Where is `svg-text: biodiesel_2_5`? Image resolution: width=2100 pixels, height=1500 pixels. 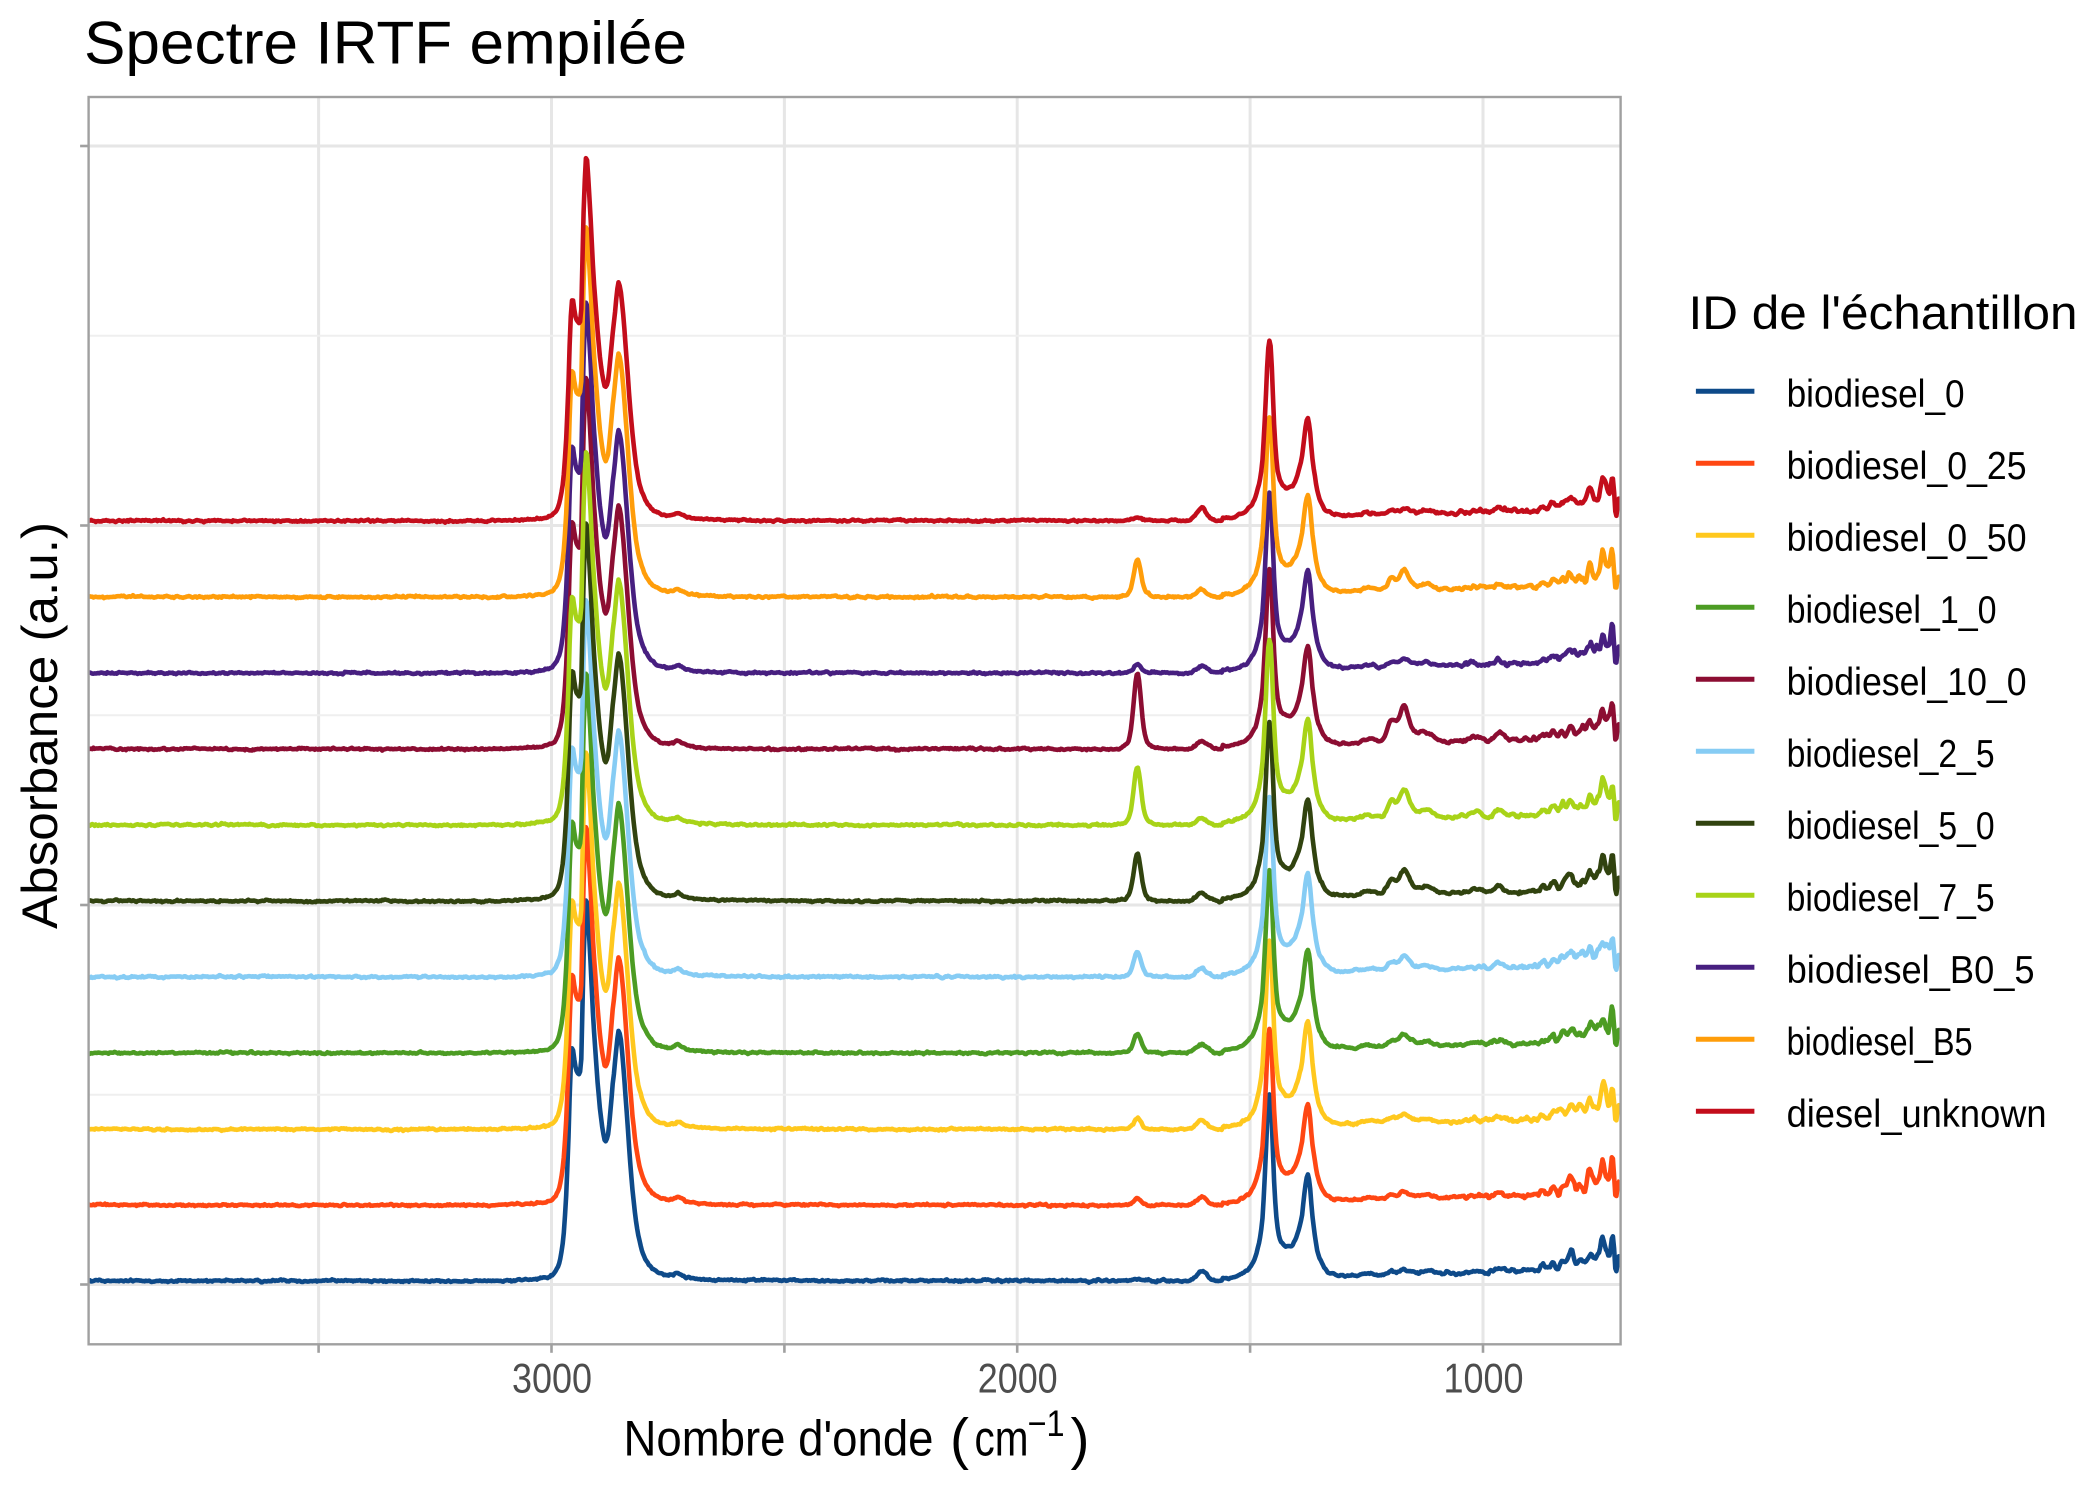
svg-text: biodiesel_2_5 is located at coordinates (1891, 754).